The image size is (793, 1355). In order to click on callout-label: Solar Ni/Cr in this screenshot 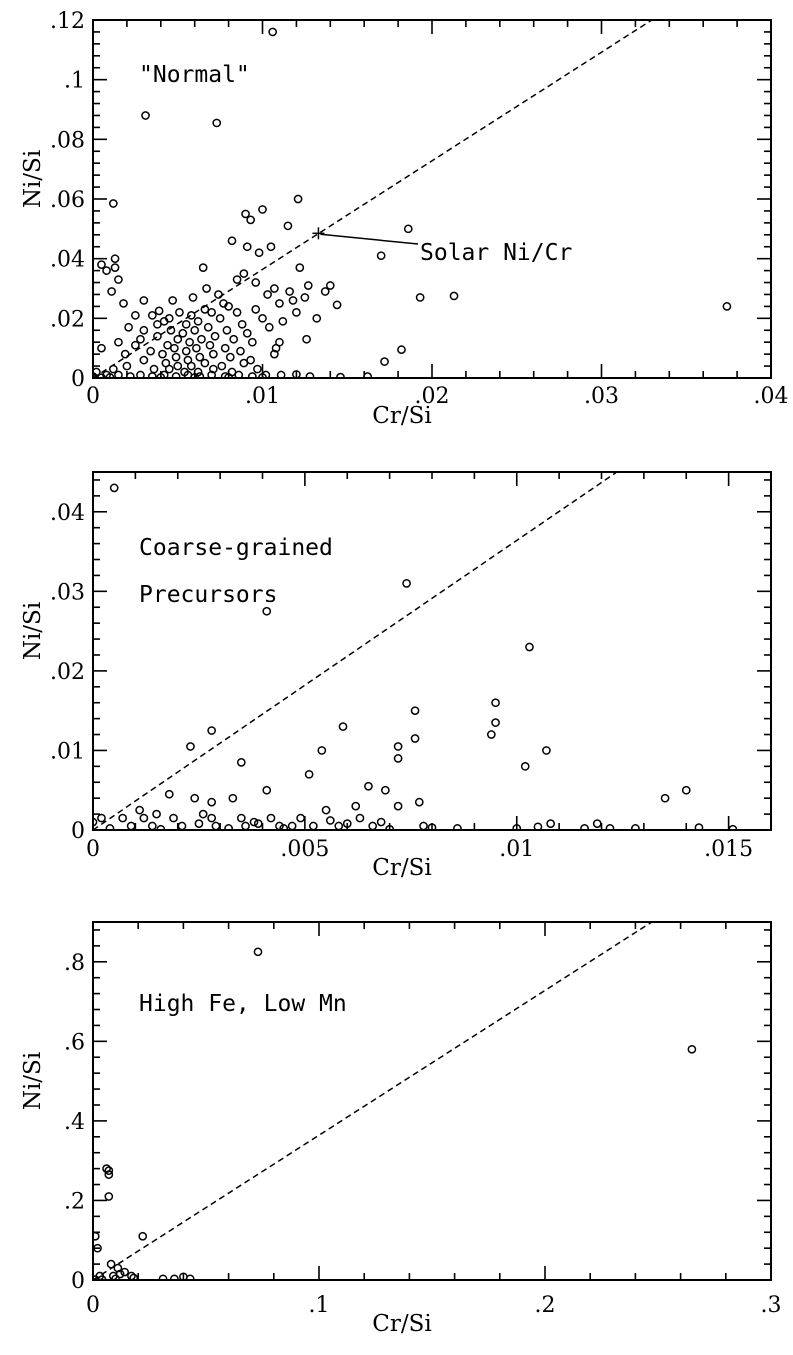, I will do `click(496, 253)`.